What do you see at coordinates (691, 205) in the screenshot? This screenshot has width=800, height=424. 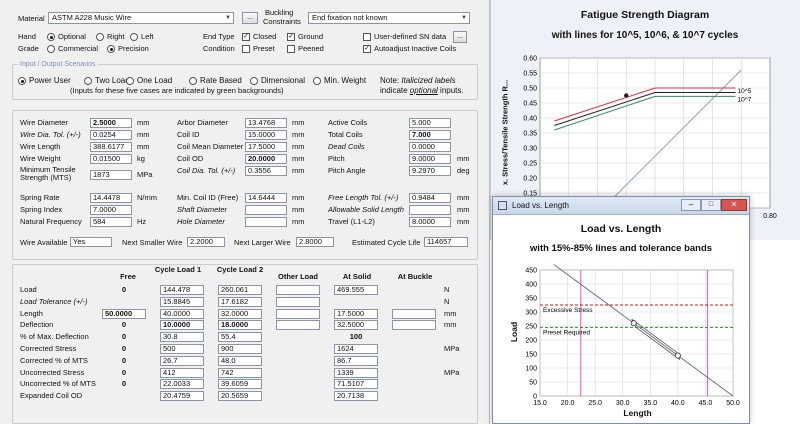 I see `minimize-button: –` at bounding box center [691, 205].